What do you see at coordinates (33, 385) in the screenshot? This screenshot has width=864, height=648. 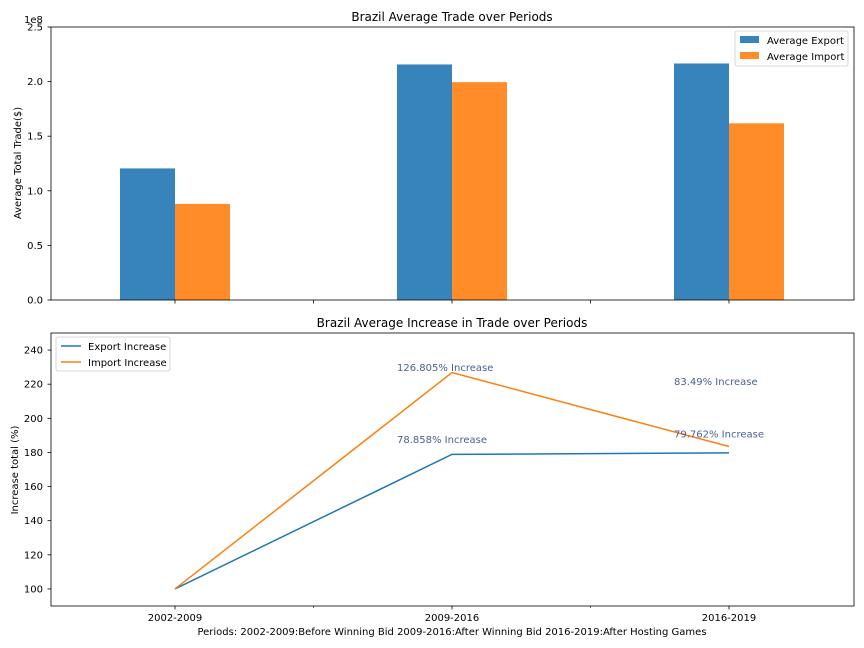 I see `y-tick-label: 220` at bounding box center [33, 385].